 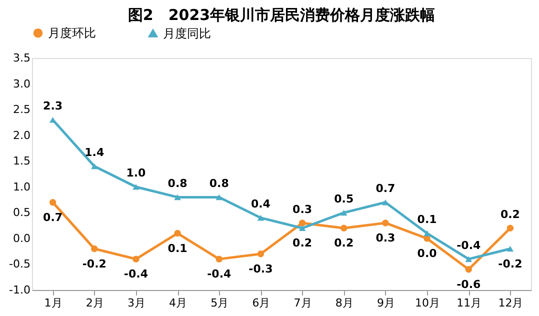 What do you see at coordinates (136, 173) in the screenshot?
I see `data-label: 1.0` at bounding box center [136, 173].